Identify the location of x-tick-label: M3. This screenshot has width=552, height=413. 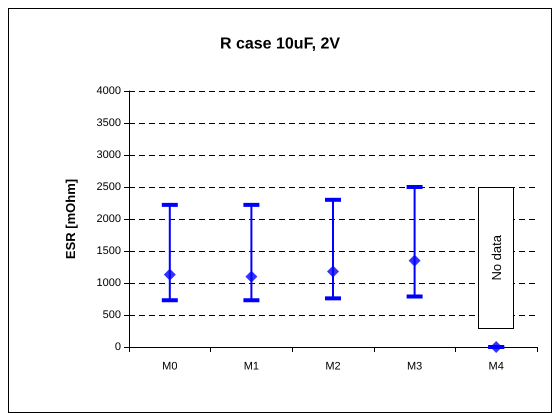
(414, 366).